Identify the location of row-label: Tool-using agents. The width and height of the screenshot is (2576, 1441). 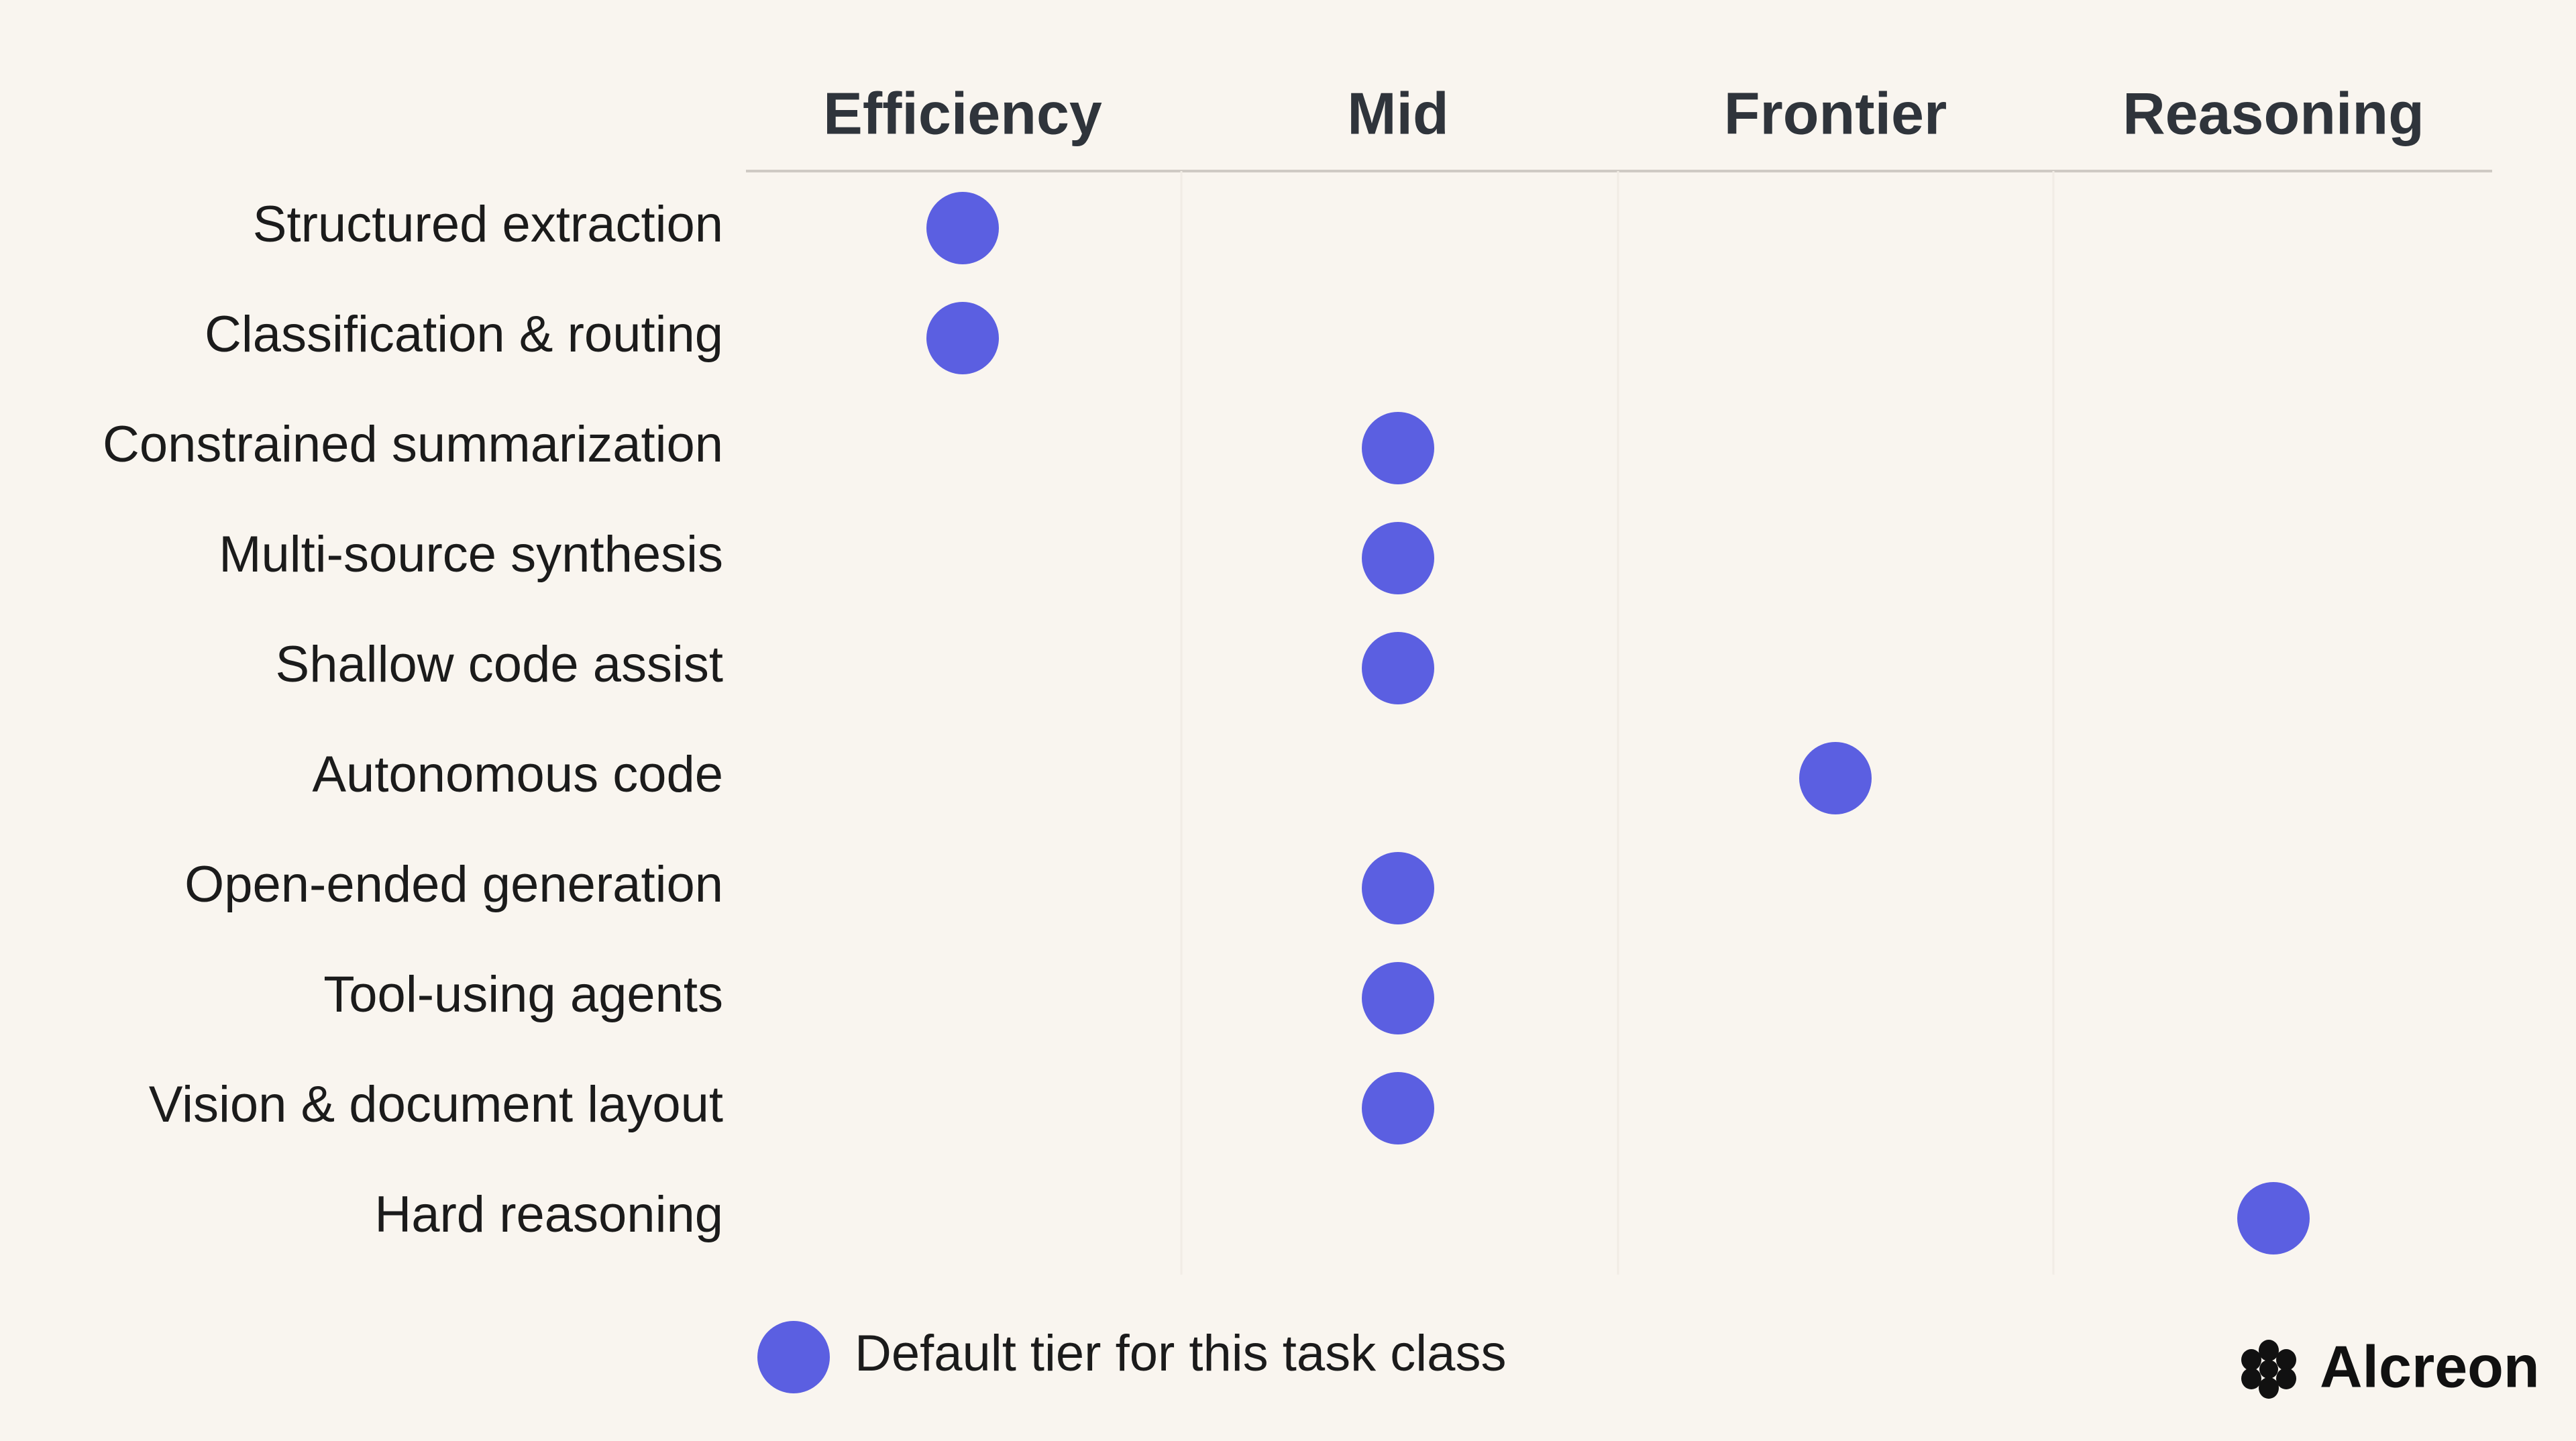
(523, 994).